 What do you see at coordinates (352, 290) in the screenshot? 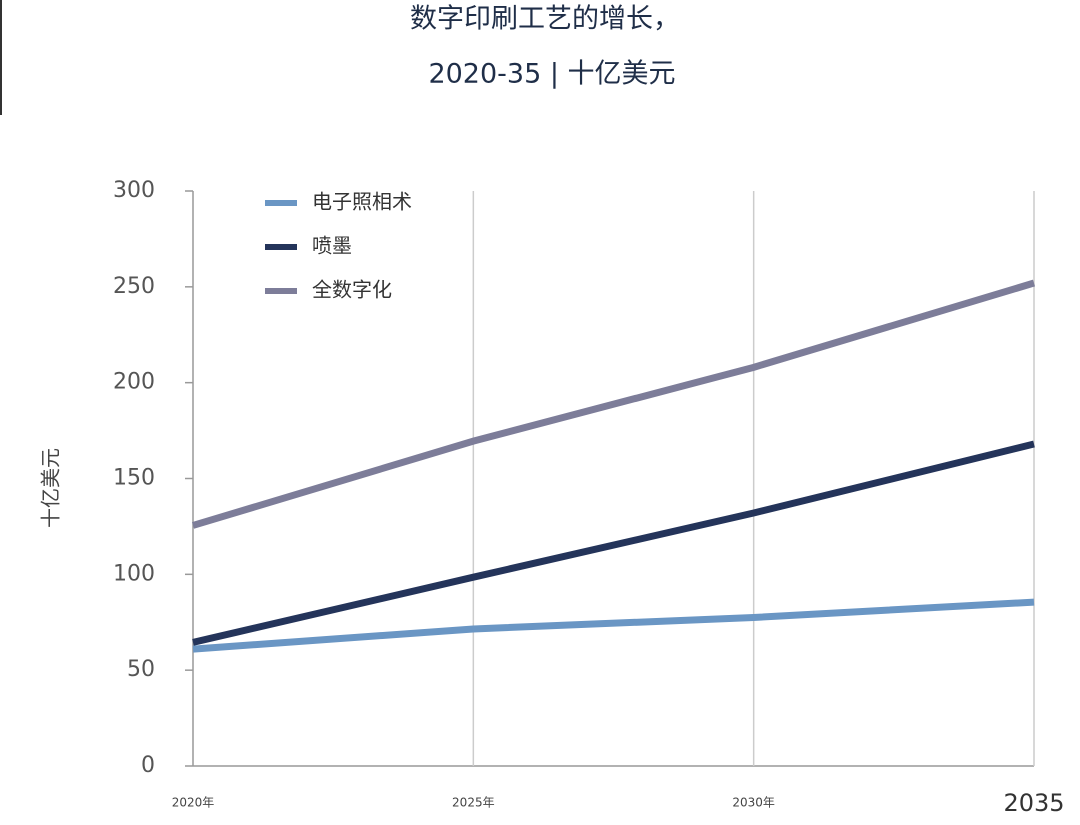
I see `legend-label: 全数字化` at bounding box center [352, 290].